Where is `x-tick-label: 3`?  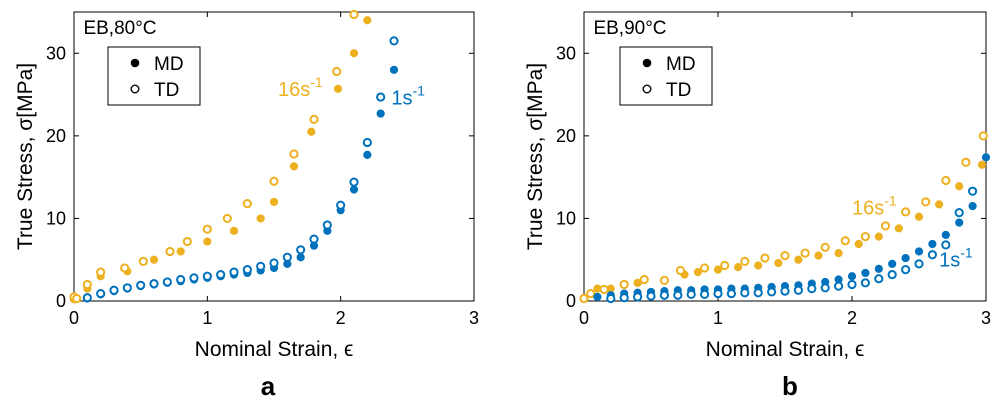
x-tick-label: 3 is located at coordinates (474, 318).